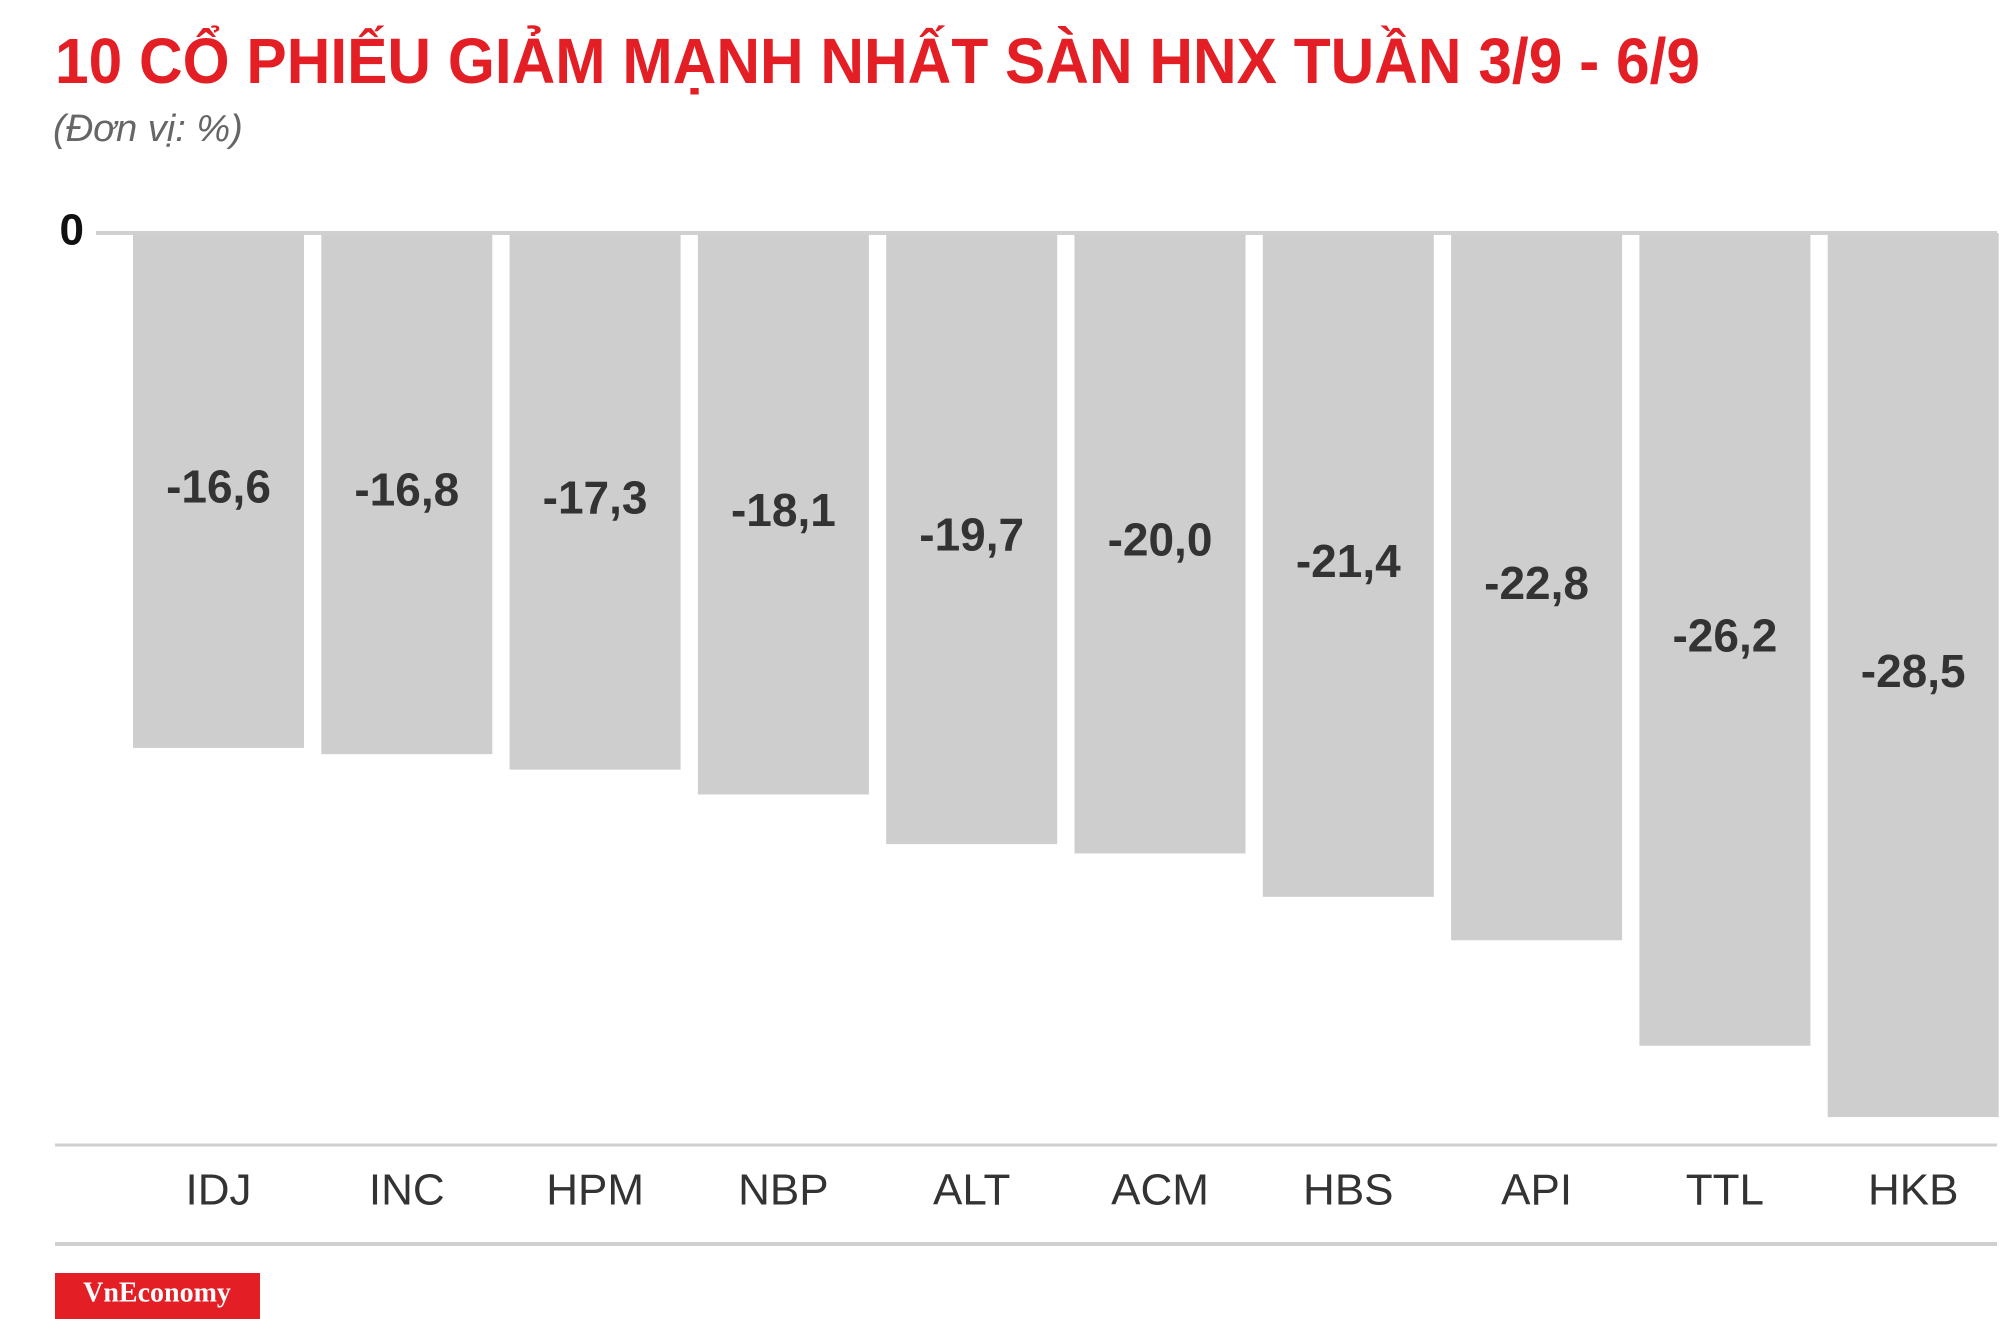  What do you see at coordinates (1348, 1190) in the screenshot?
I see `x-tick-label: HBS` at bounding box center [1348, 1190].